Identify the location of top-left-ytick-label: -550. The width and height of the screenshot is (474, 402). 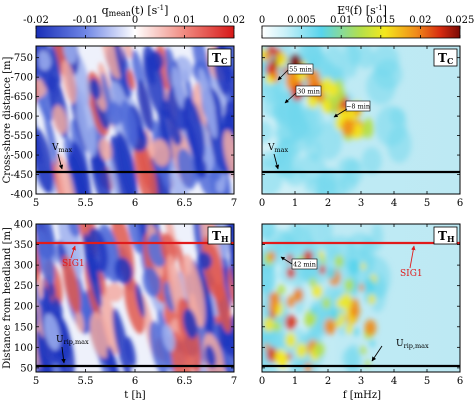
(22, 136).